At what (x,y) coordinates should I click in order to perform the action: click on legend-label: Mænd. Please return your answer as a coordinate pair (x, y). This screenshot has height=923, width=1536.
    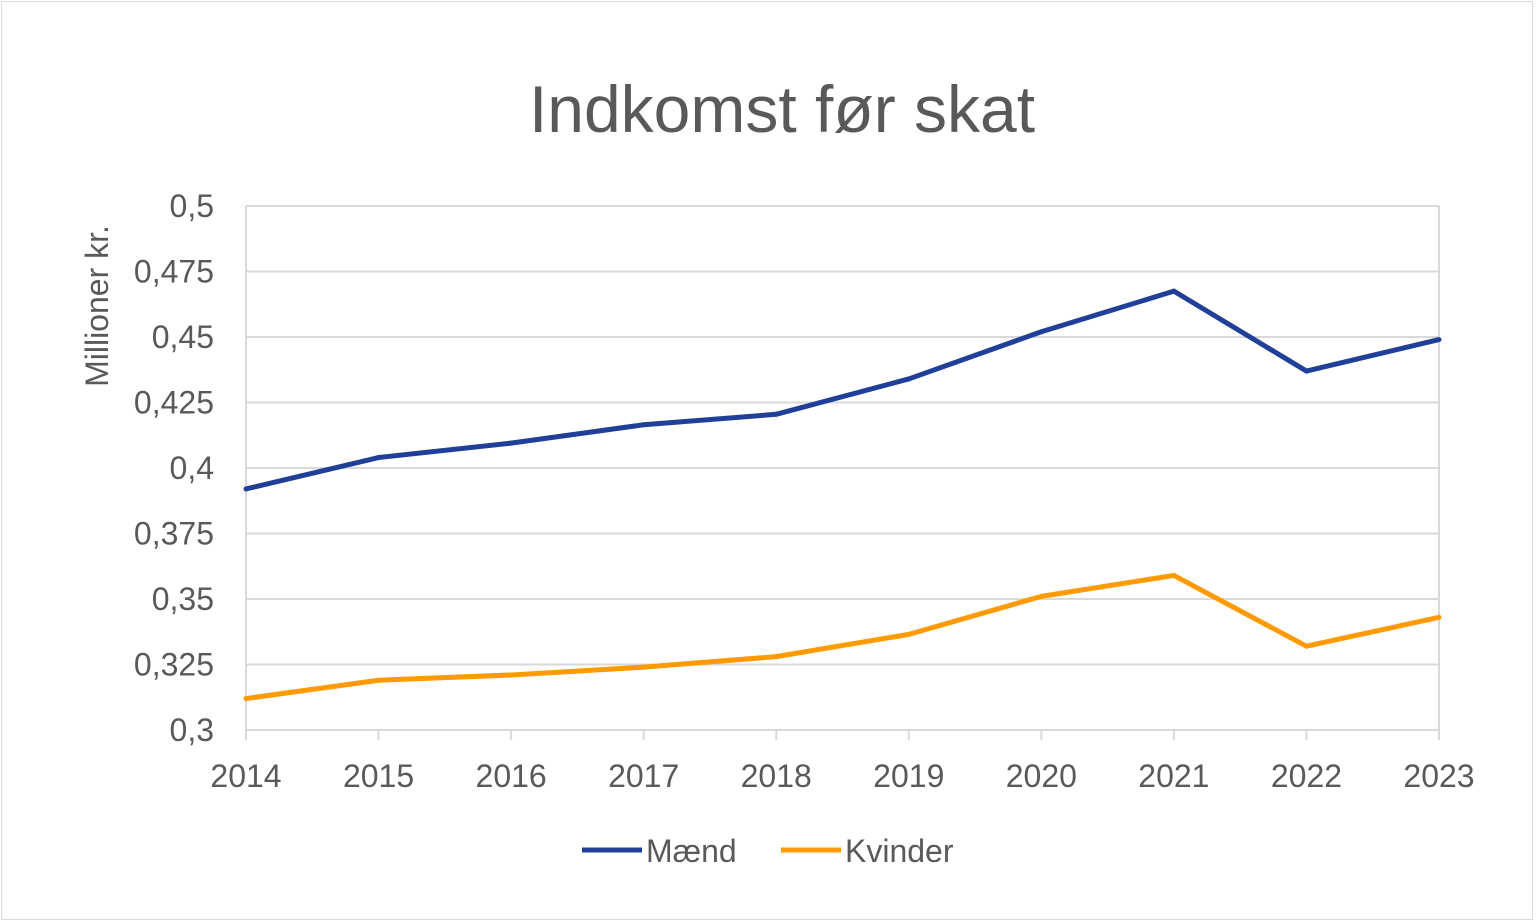
    Looking at the image, I should click on (691, 851).